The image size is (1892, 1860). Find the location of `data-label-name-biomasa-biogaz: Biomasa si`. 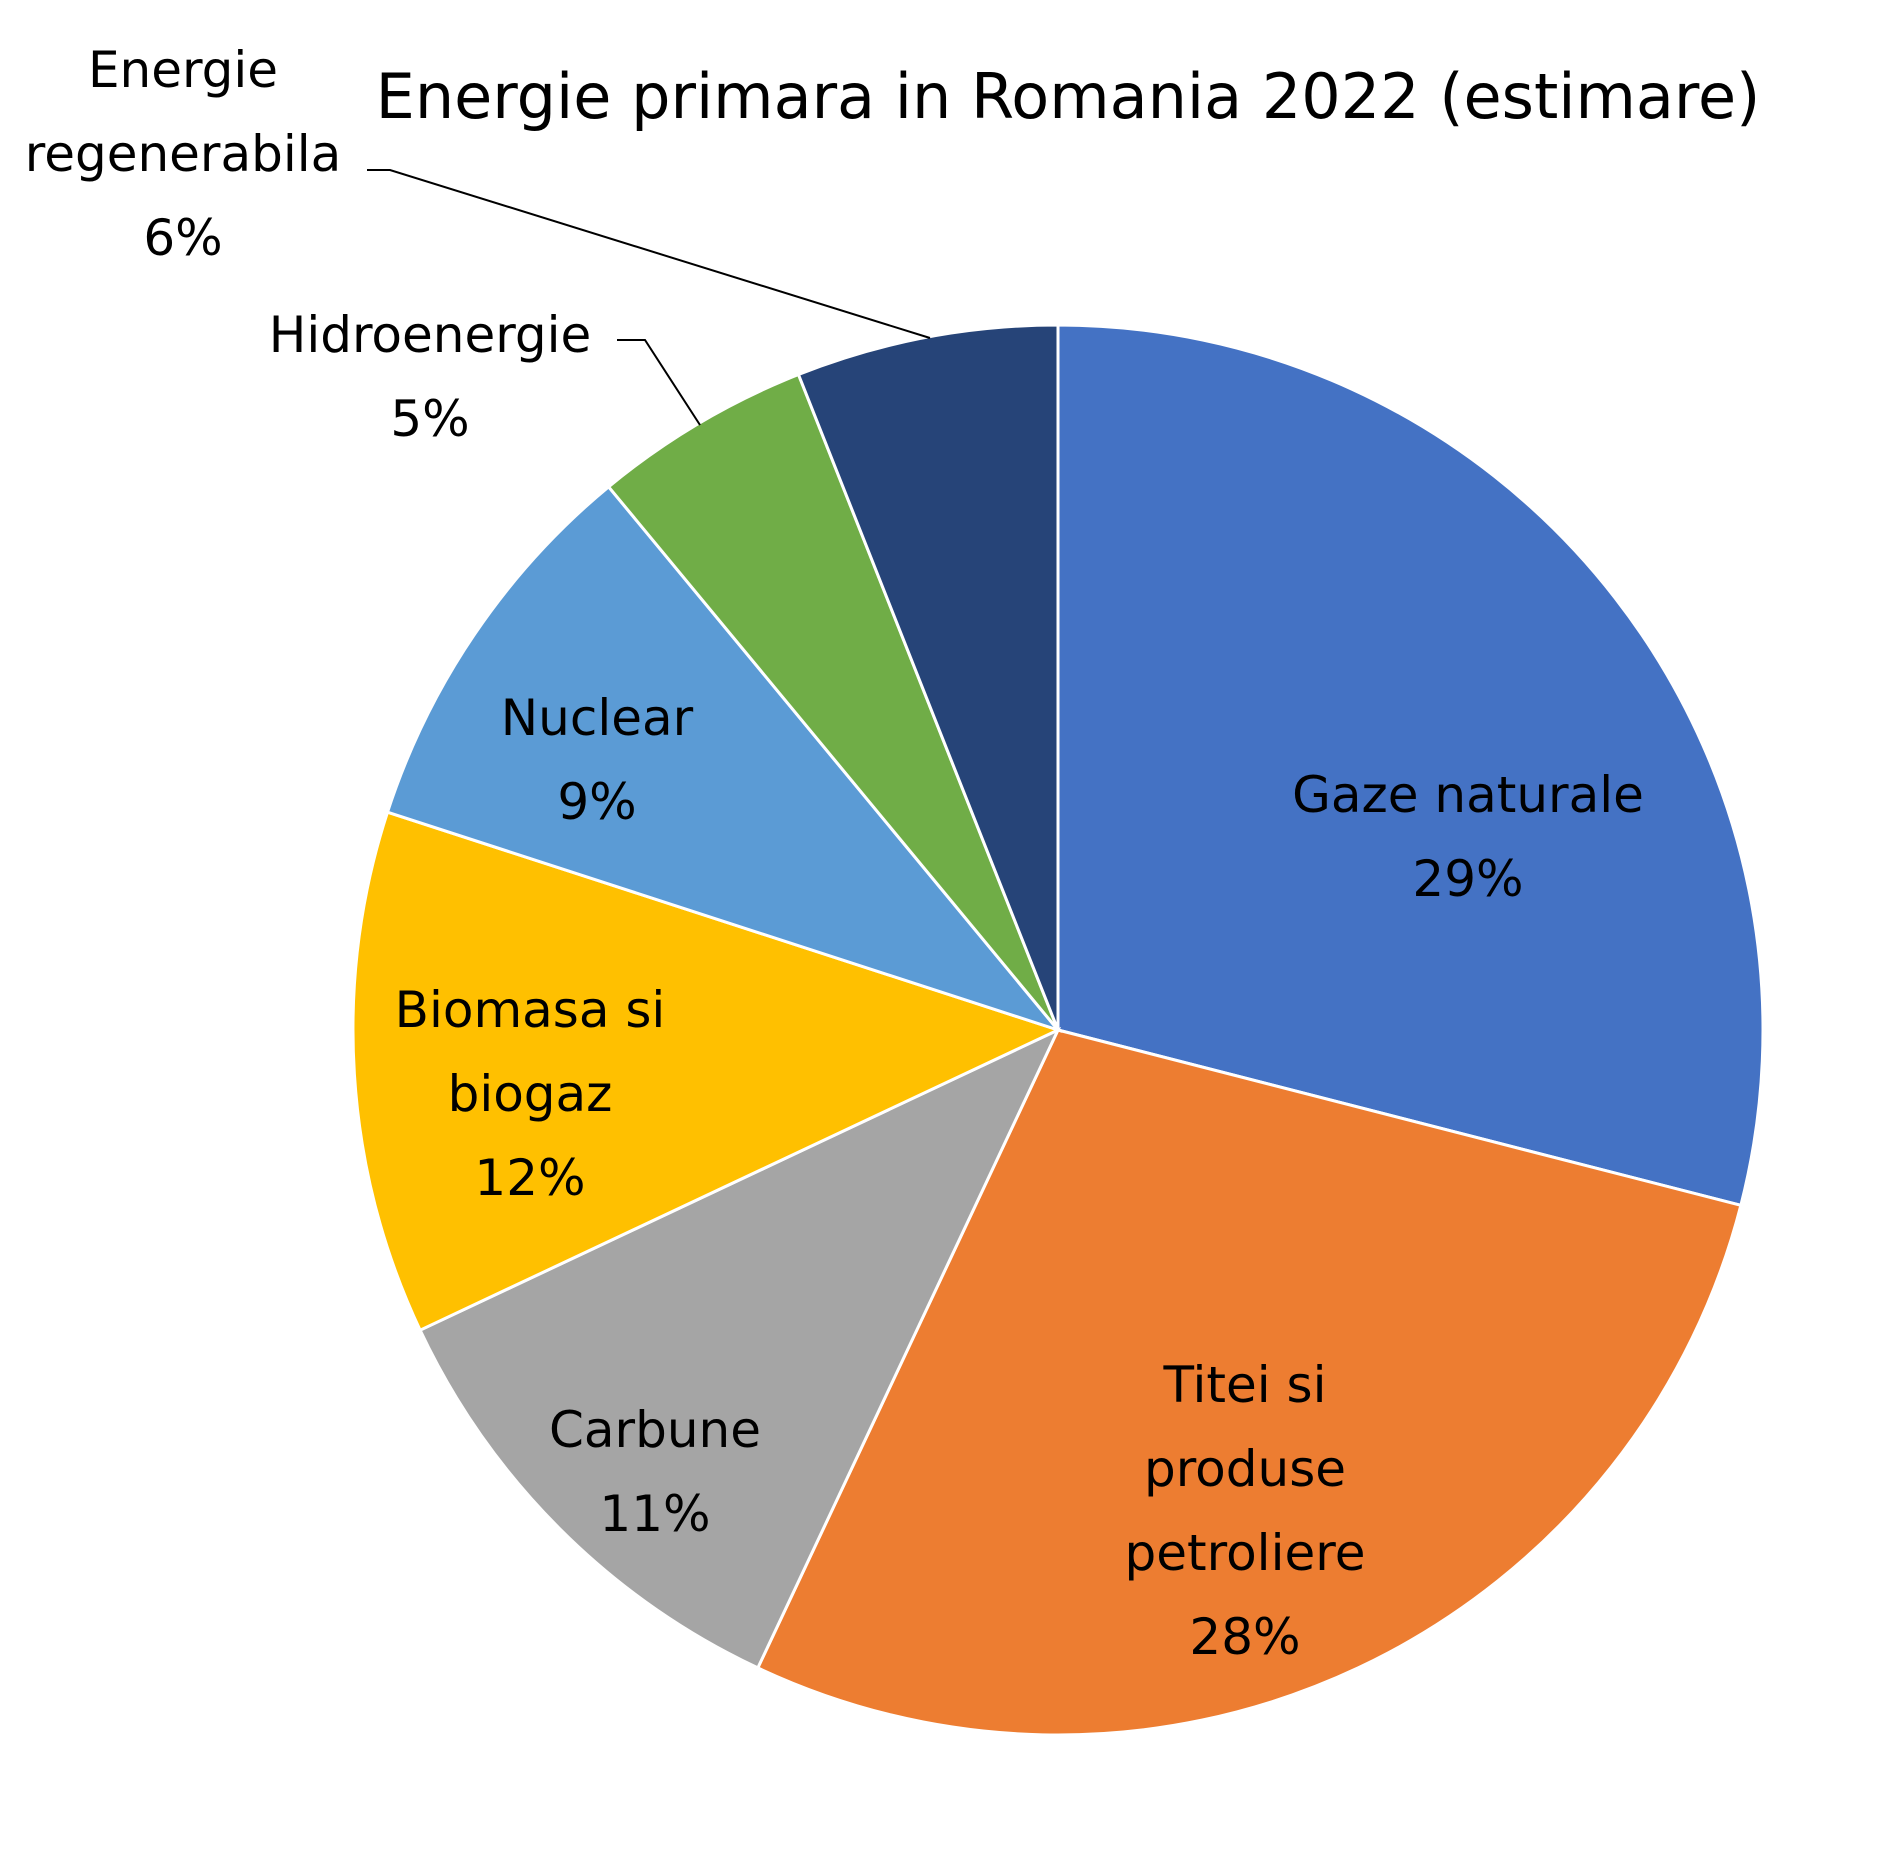

data-label-name-biomasa-biogaz: Biomasa si is located at coordinates (530, 1010).